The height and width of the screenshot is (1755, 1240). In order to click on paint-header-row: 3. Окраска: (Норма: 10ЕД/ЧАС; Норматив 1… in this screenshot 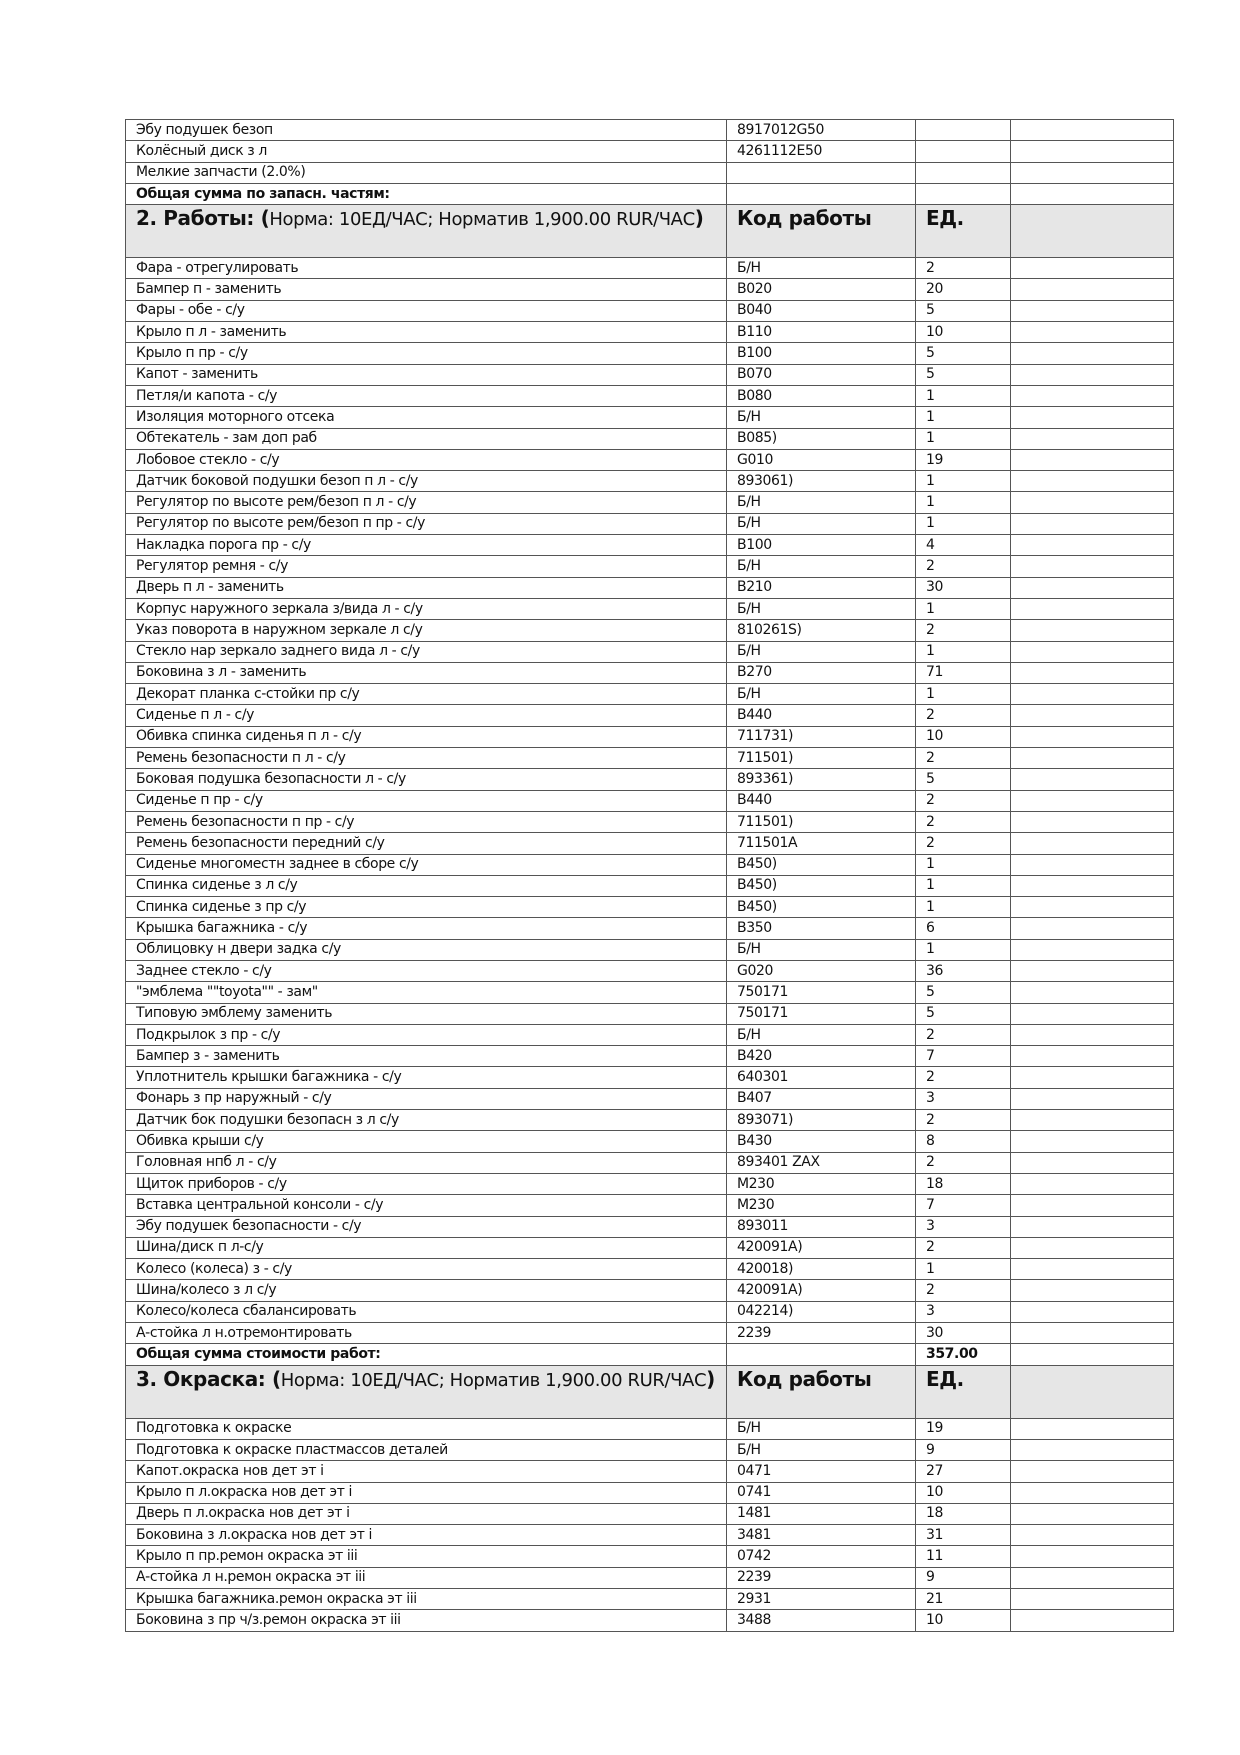, I will do `click(649, 1391)`.